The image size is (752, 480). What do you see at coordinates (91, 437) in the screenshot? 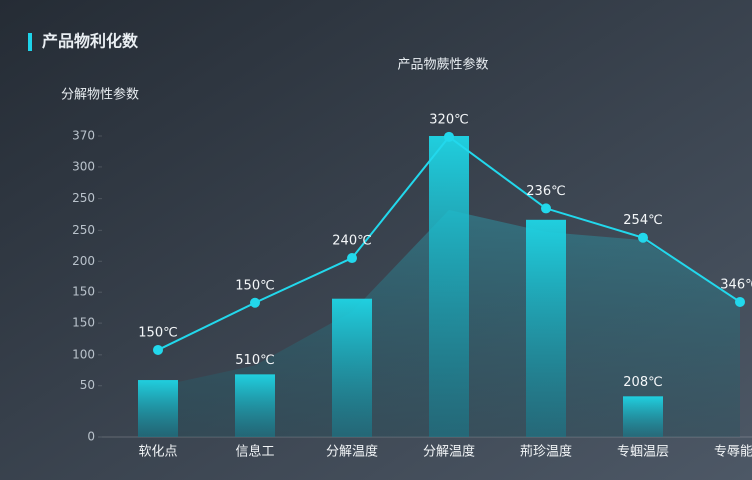
I see `y-tick-label: 0` at bounding box center [91, 437].